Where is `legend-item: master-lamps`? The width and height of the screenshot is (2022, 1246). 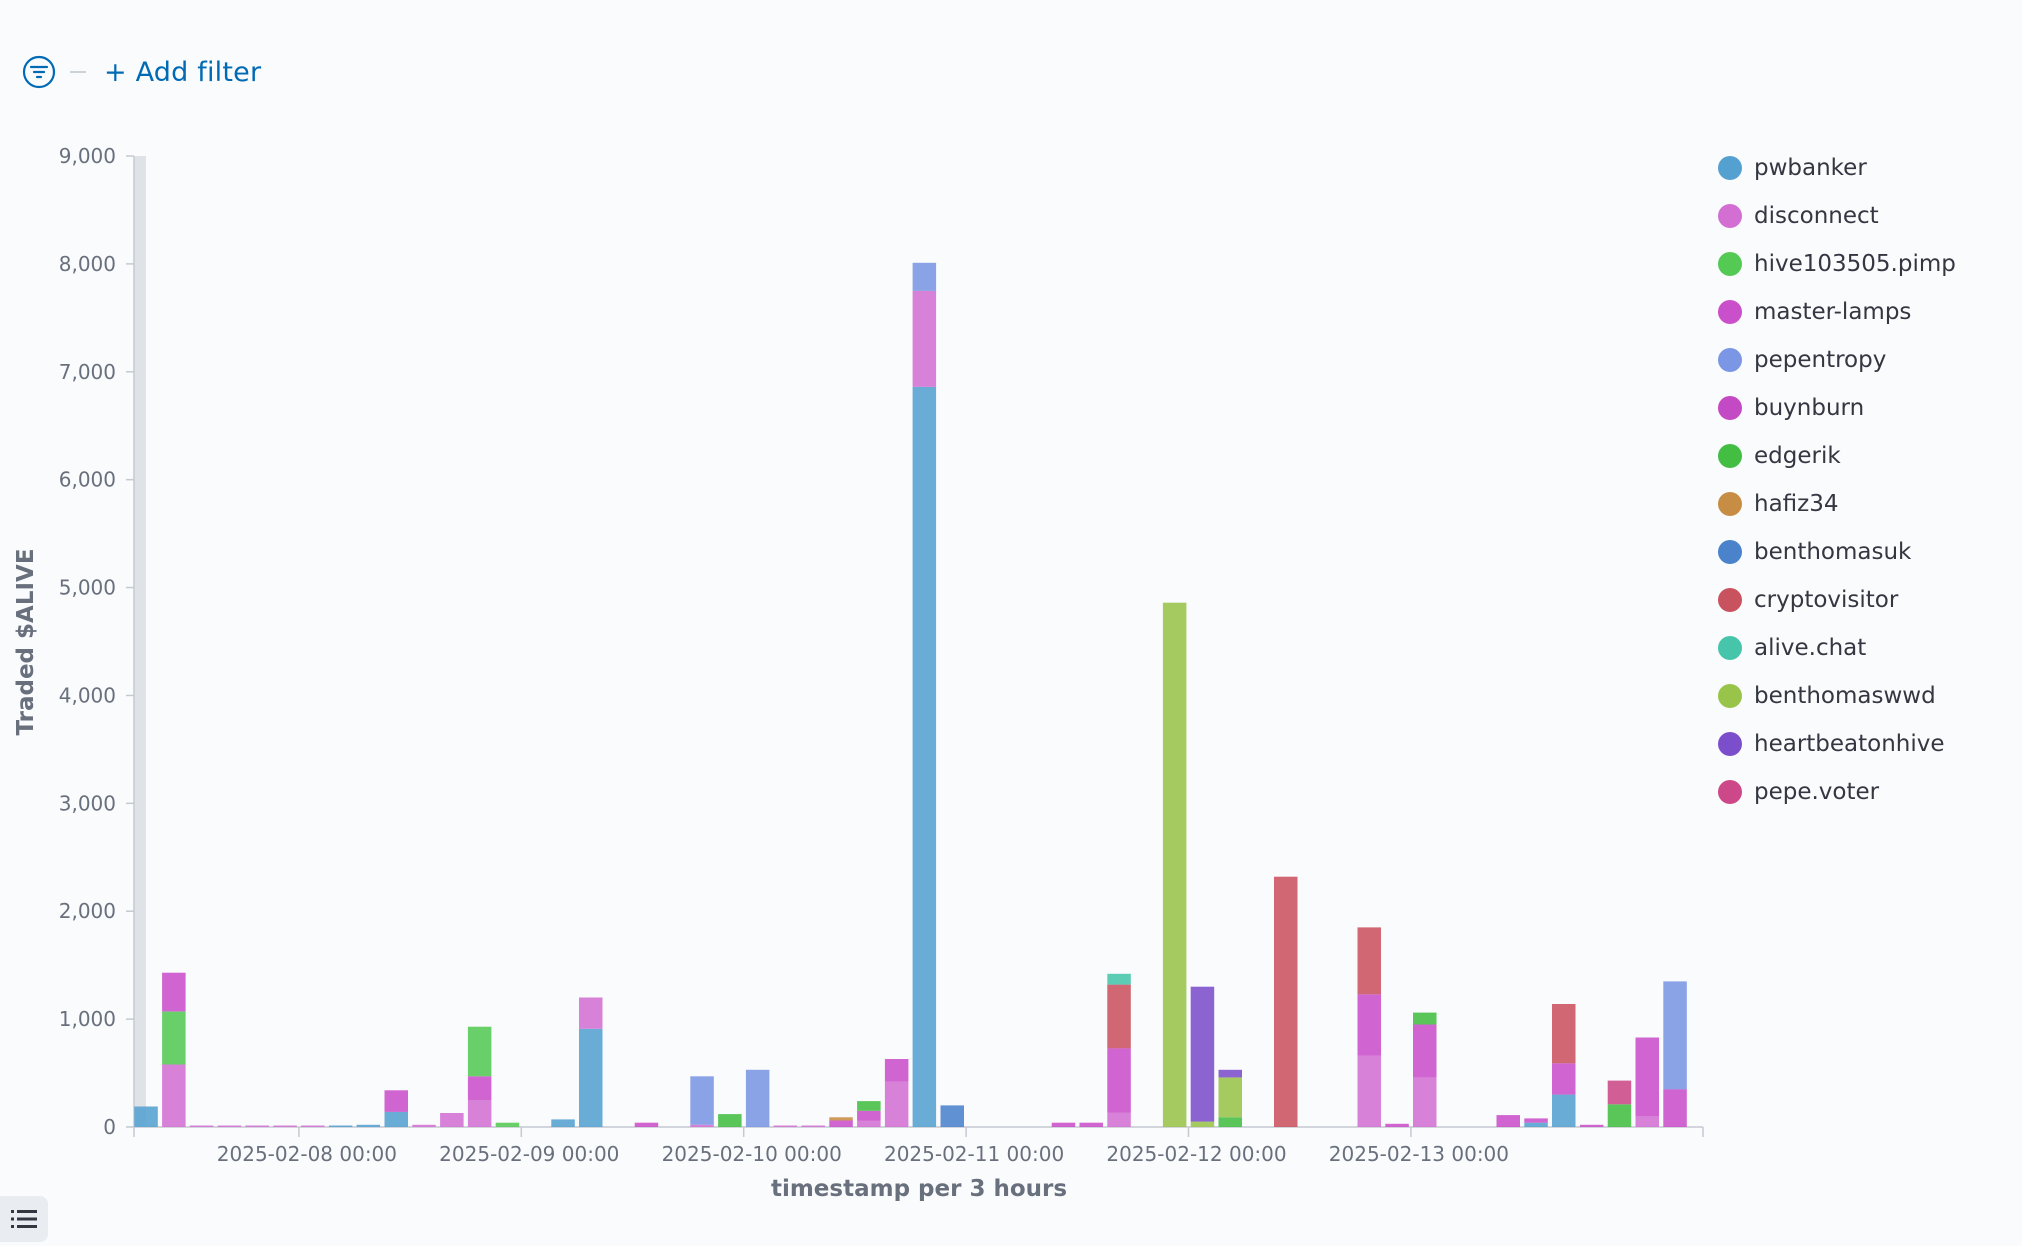 legend-item: master-lamps is located at coordinates (1837, 312).